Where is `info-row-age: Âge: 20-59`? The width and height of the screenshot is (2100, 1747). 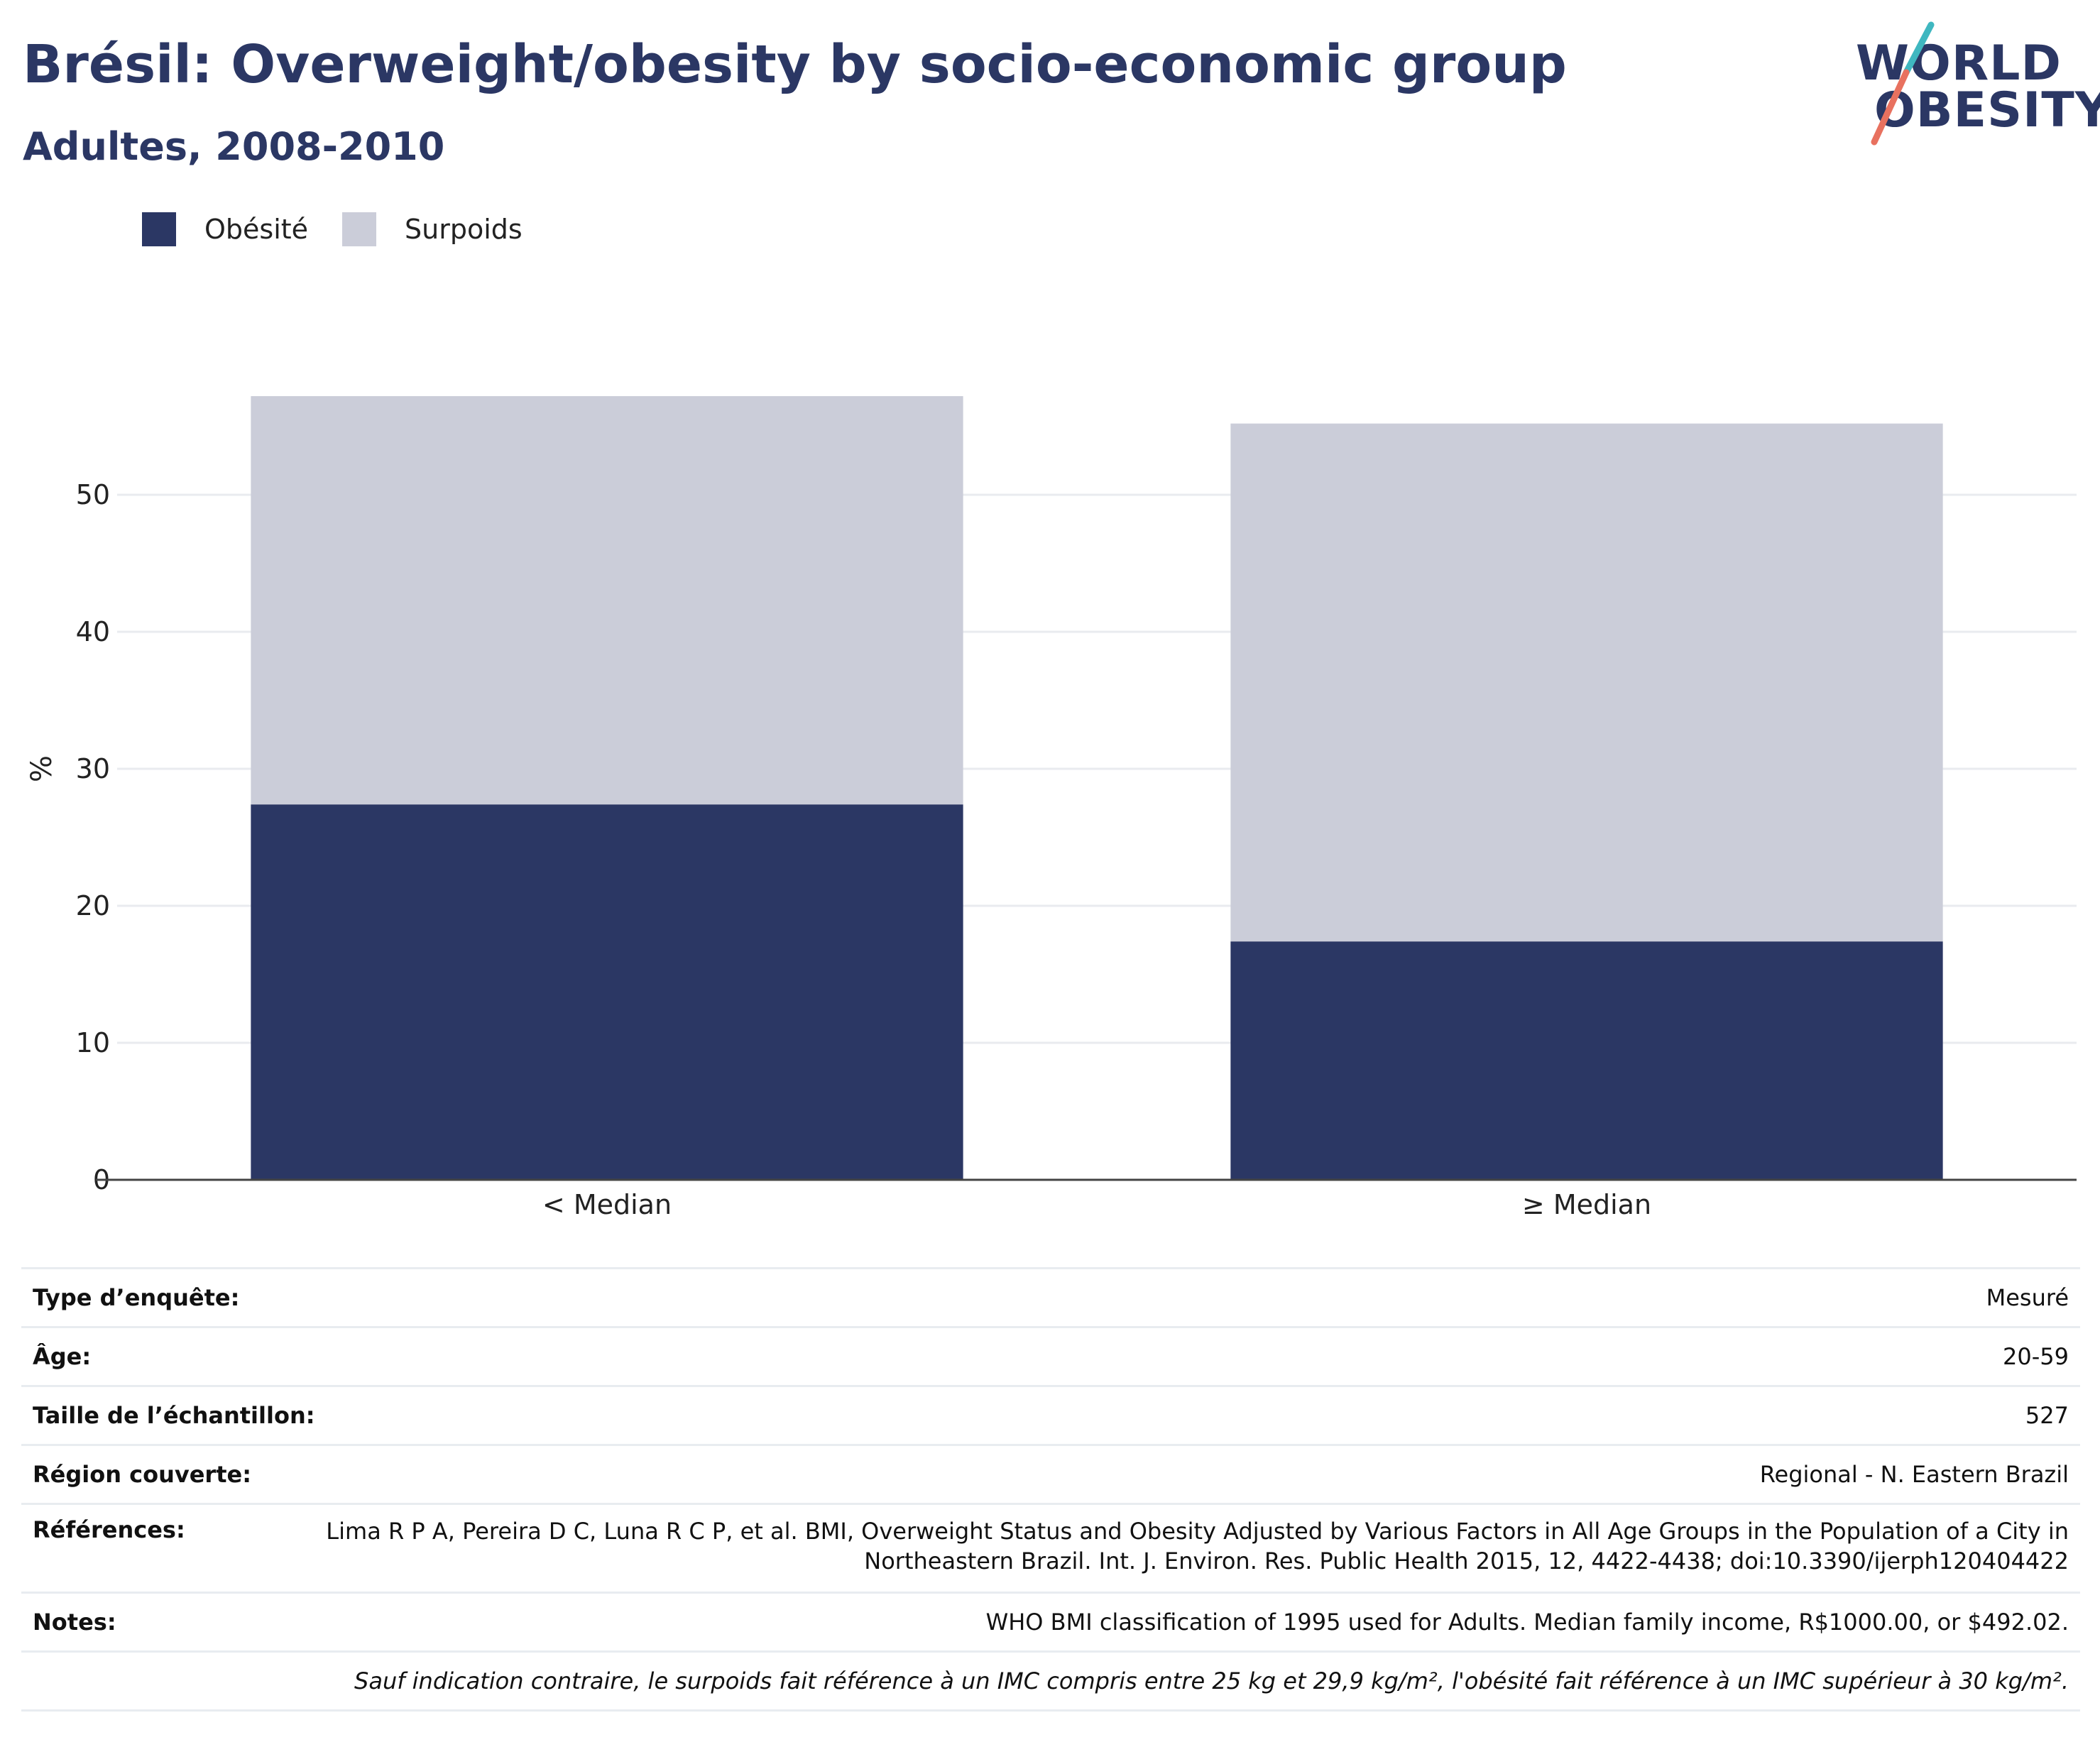 info-row-age: Âge: 20-59 is located at coordinates (1050, 1357).